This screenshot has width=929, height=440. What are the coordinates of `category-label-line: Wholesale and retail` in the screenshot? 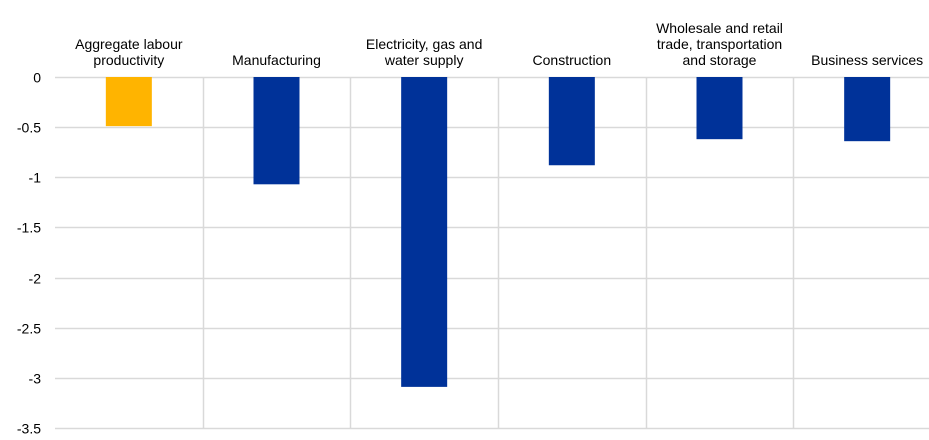 It's located at (719, 28).